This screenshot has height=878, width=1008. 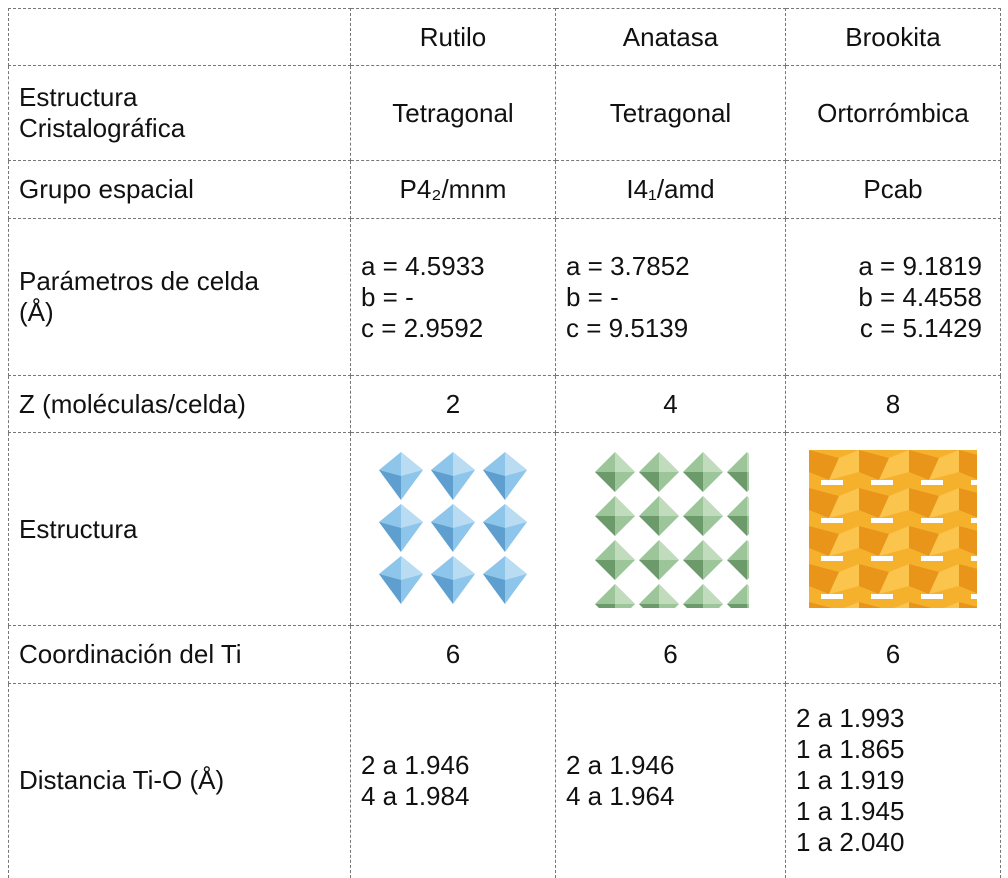 I want to click on cell-line: 4, so click(x=670, y=403).